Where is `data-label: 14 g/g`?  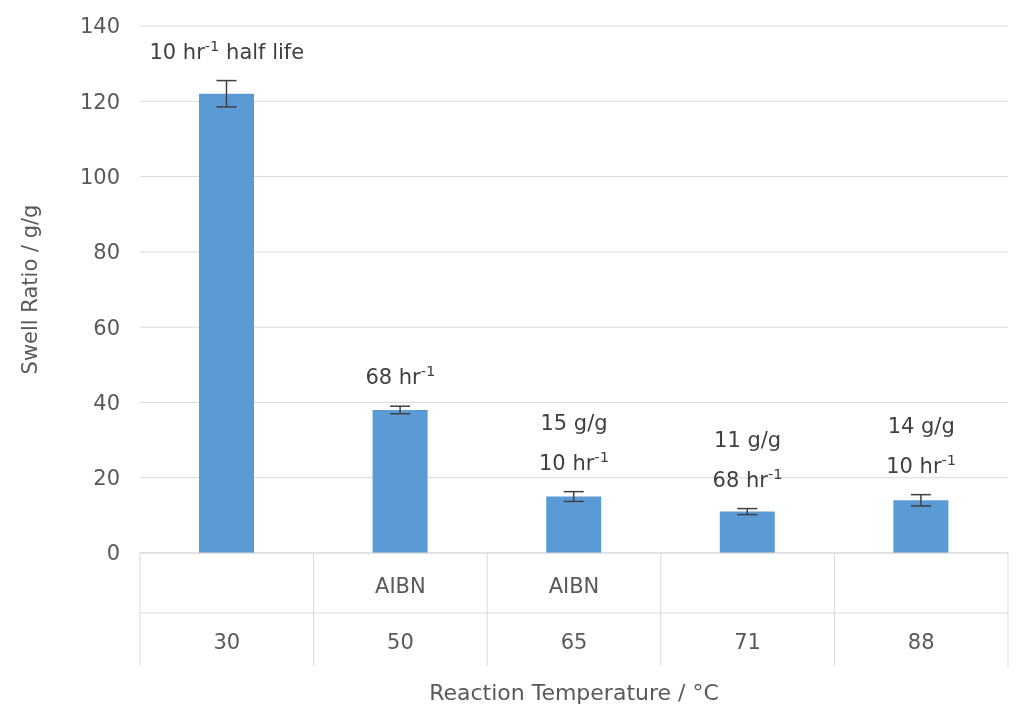 data-label: 14 g/g is located at coordinates (921, 425).